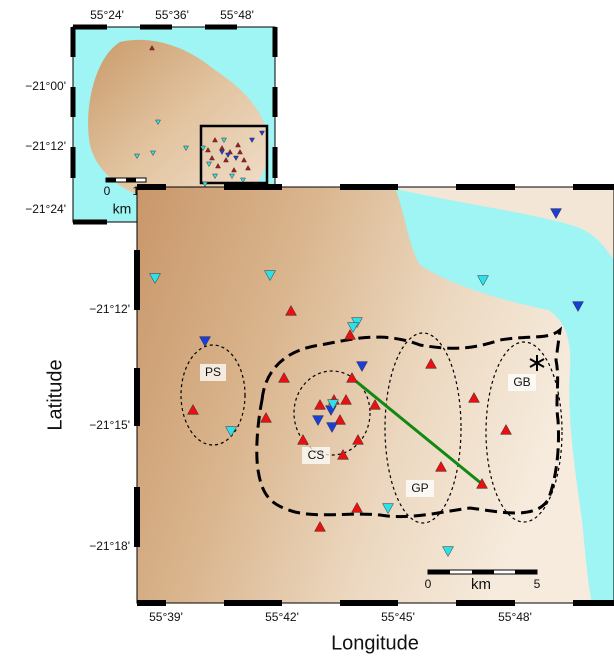  Describe the element at coordinates (515, 617) in the screenshot. I see `x-tick-label: 55°48'` at that location.